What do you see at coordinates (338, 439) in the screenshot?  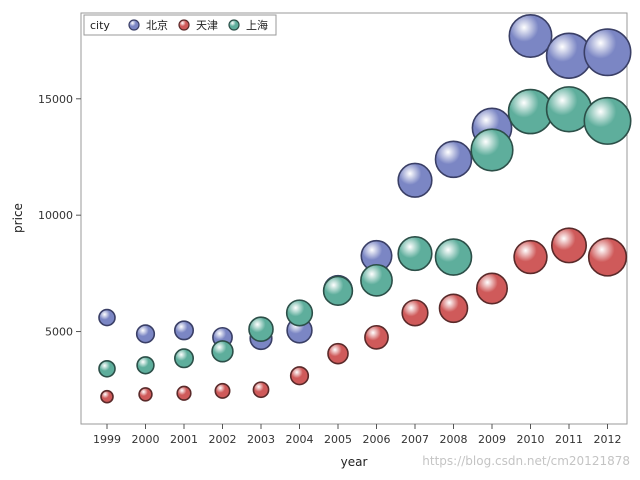 I see `x-tick-label: 2005` at bounding box center [338, 439].